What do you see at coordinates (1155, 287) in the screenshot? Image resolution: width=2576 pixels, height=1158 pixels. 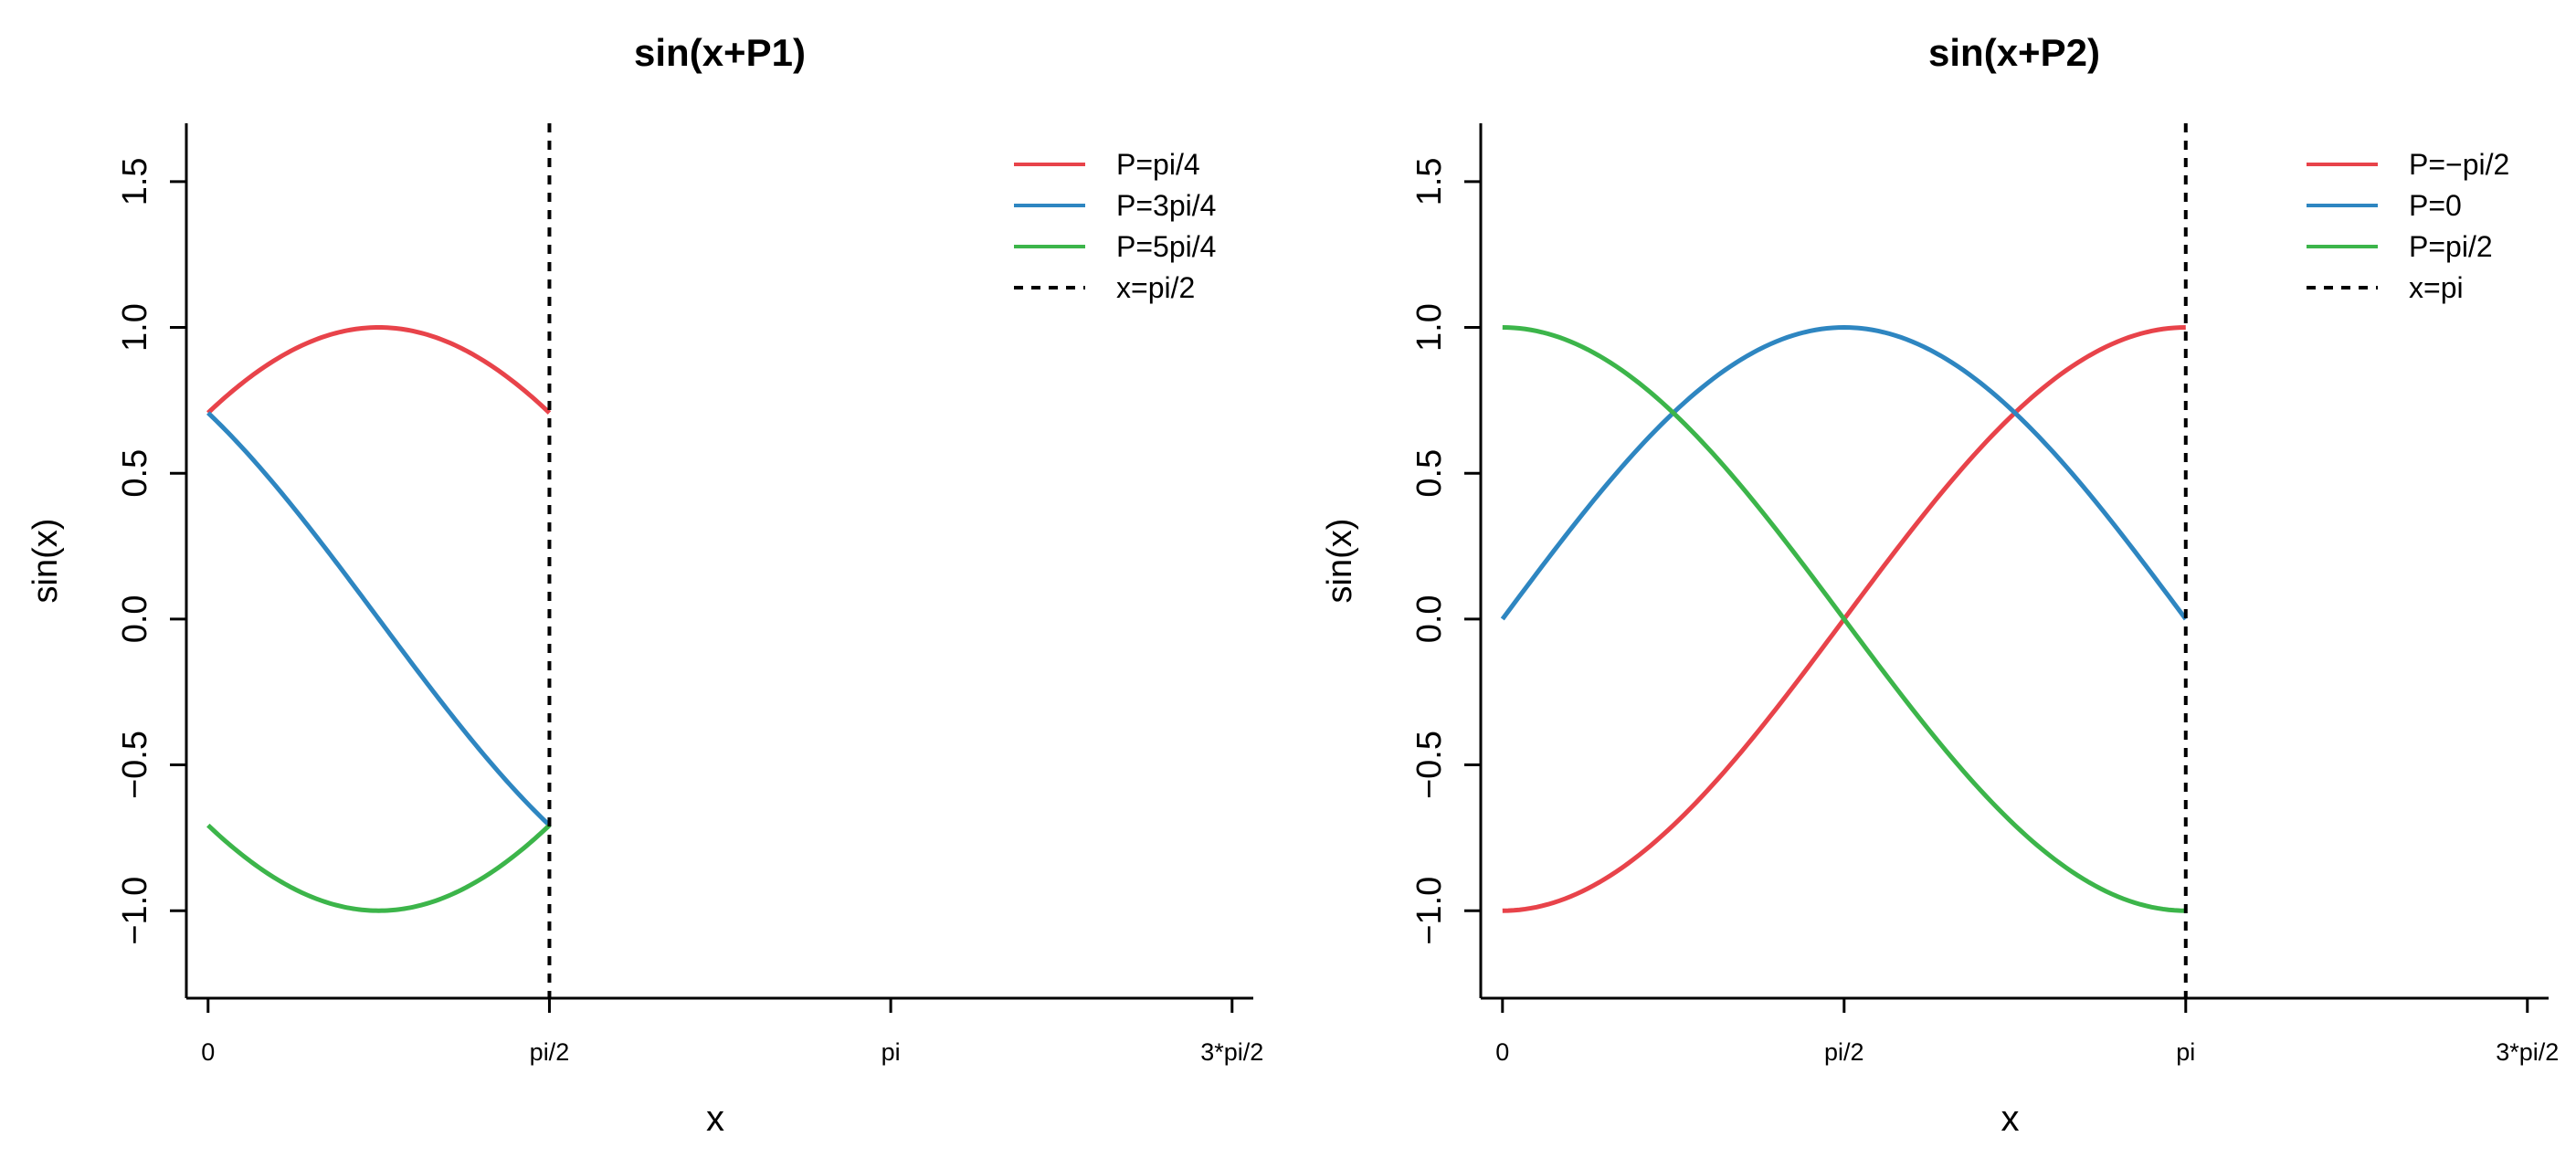 I see `legend-label: x=pi/2` at bounding box center [1155, 287].